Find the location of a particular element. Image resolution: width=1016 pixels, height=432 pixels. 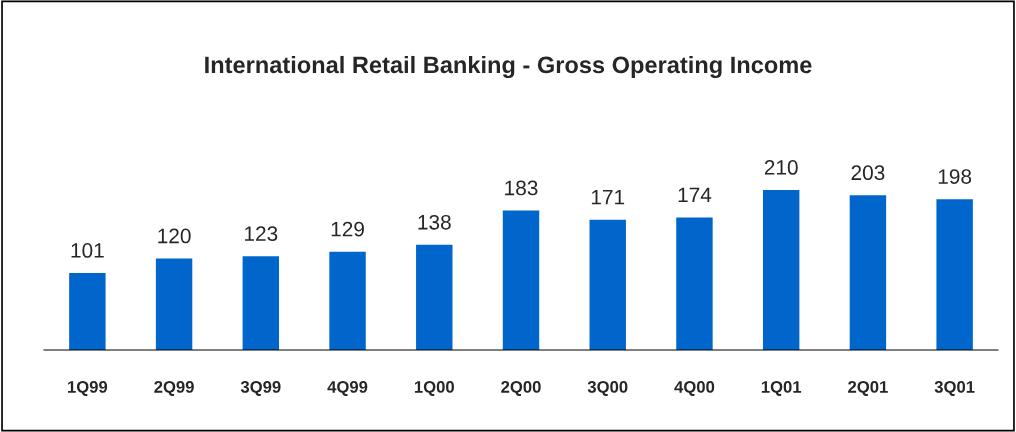

data-label: 129 is located at coordinates (347, 229).